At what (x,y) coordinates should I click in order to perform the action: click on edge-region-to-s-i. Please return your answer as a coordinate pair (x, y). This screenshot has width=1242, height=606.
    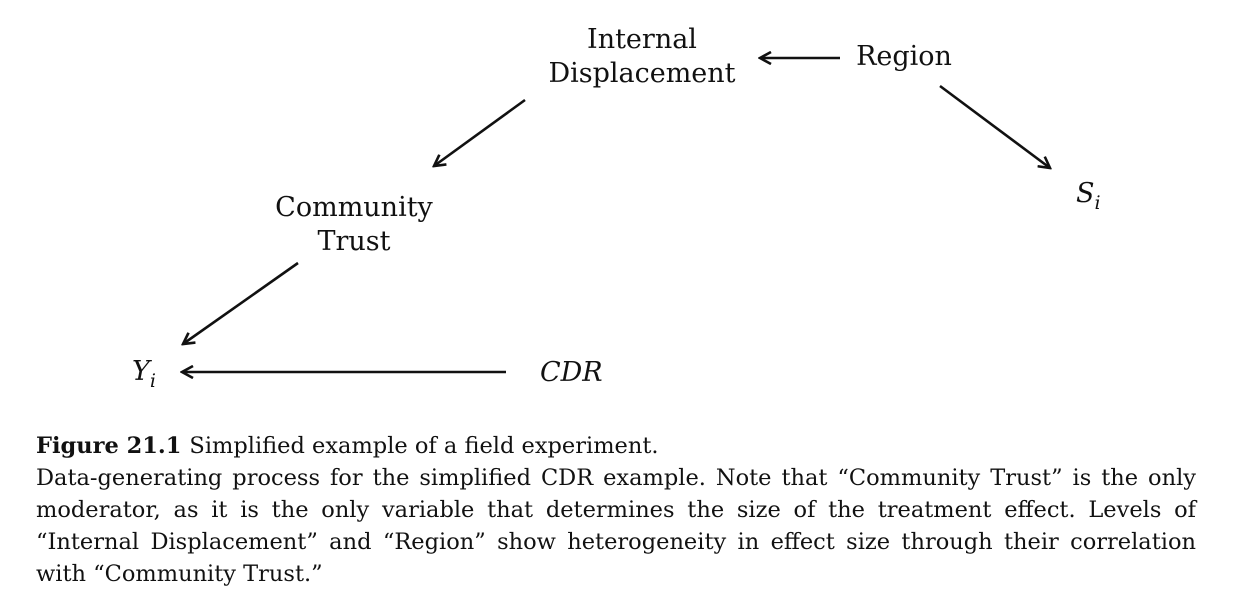
    Looking at the image, I should click on (994, 126).